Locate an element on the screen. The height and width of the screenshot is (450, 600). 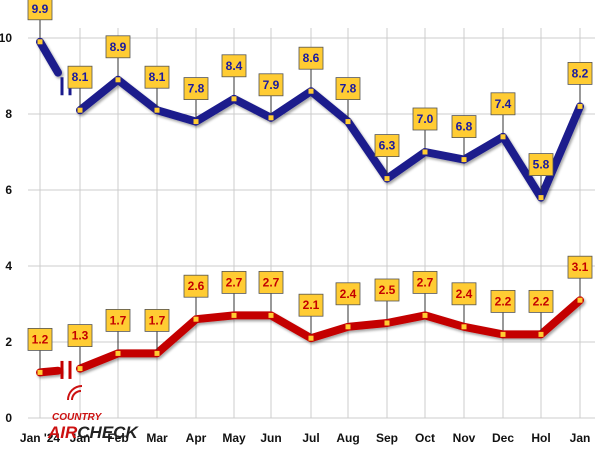
x-tick-label: Aug is located at coordinates (347, 438).